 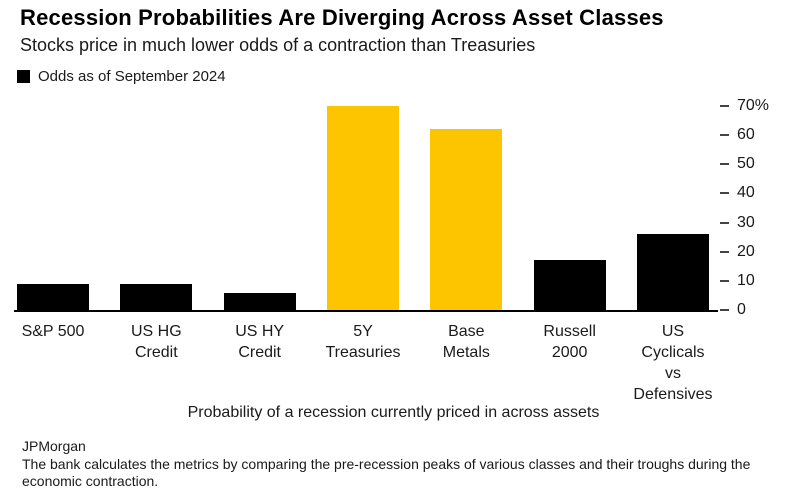 I want to click on bar-russell-2000, so click(x=569, y=285).